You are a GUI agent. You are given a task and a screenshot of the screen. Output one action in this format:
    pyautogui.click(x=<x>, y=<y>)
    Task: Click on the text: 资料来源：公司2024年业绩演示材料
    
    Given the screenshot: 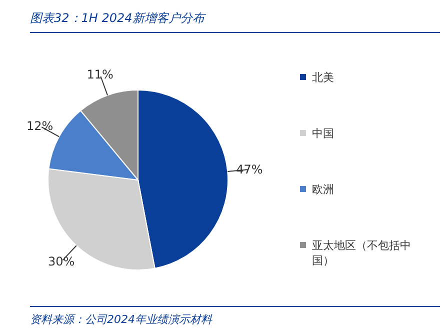 What is the action you would take?
    pyautogui.click(x=121, y=319)
    